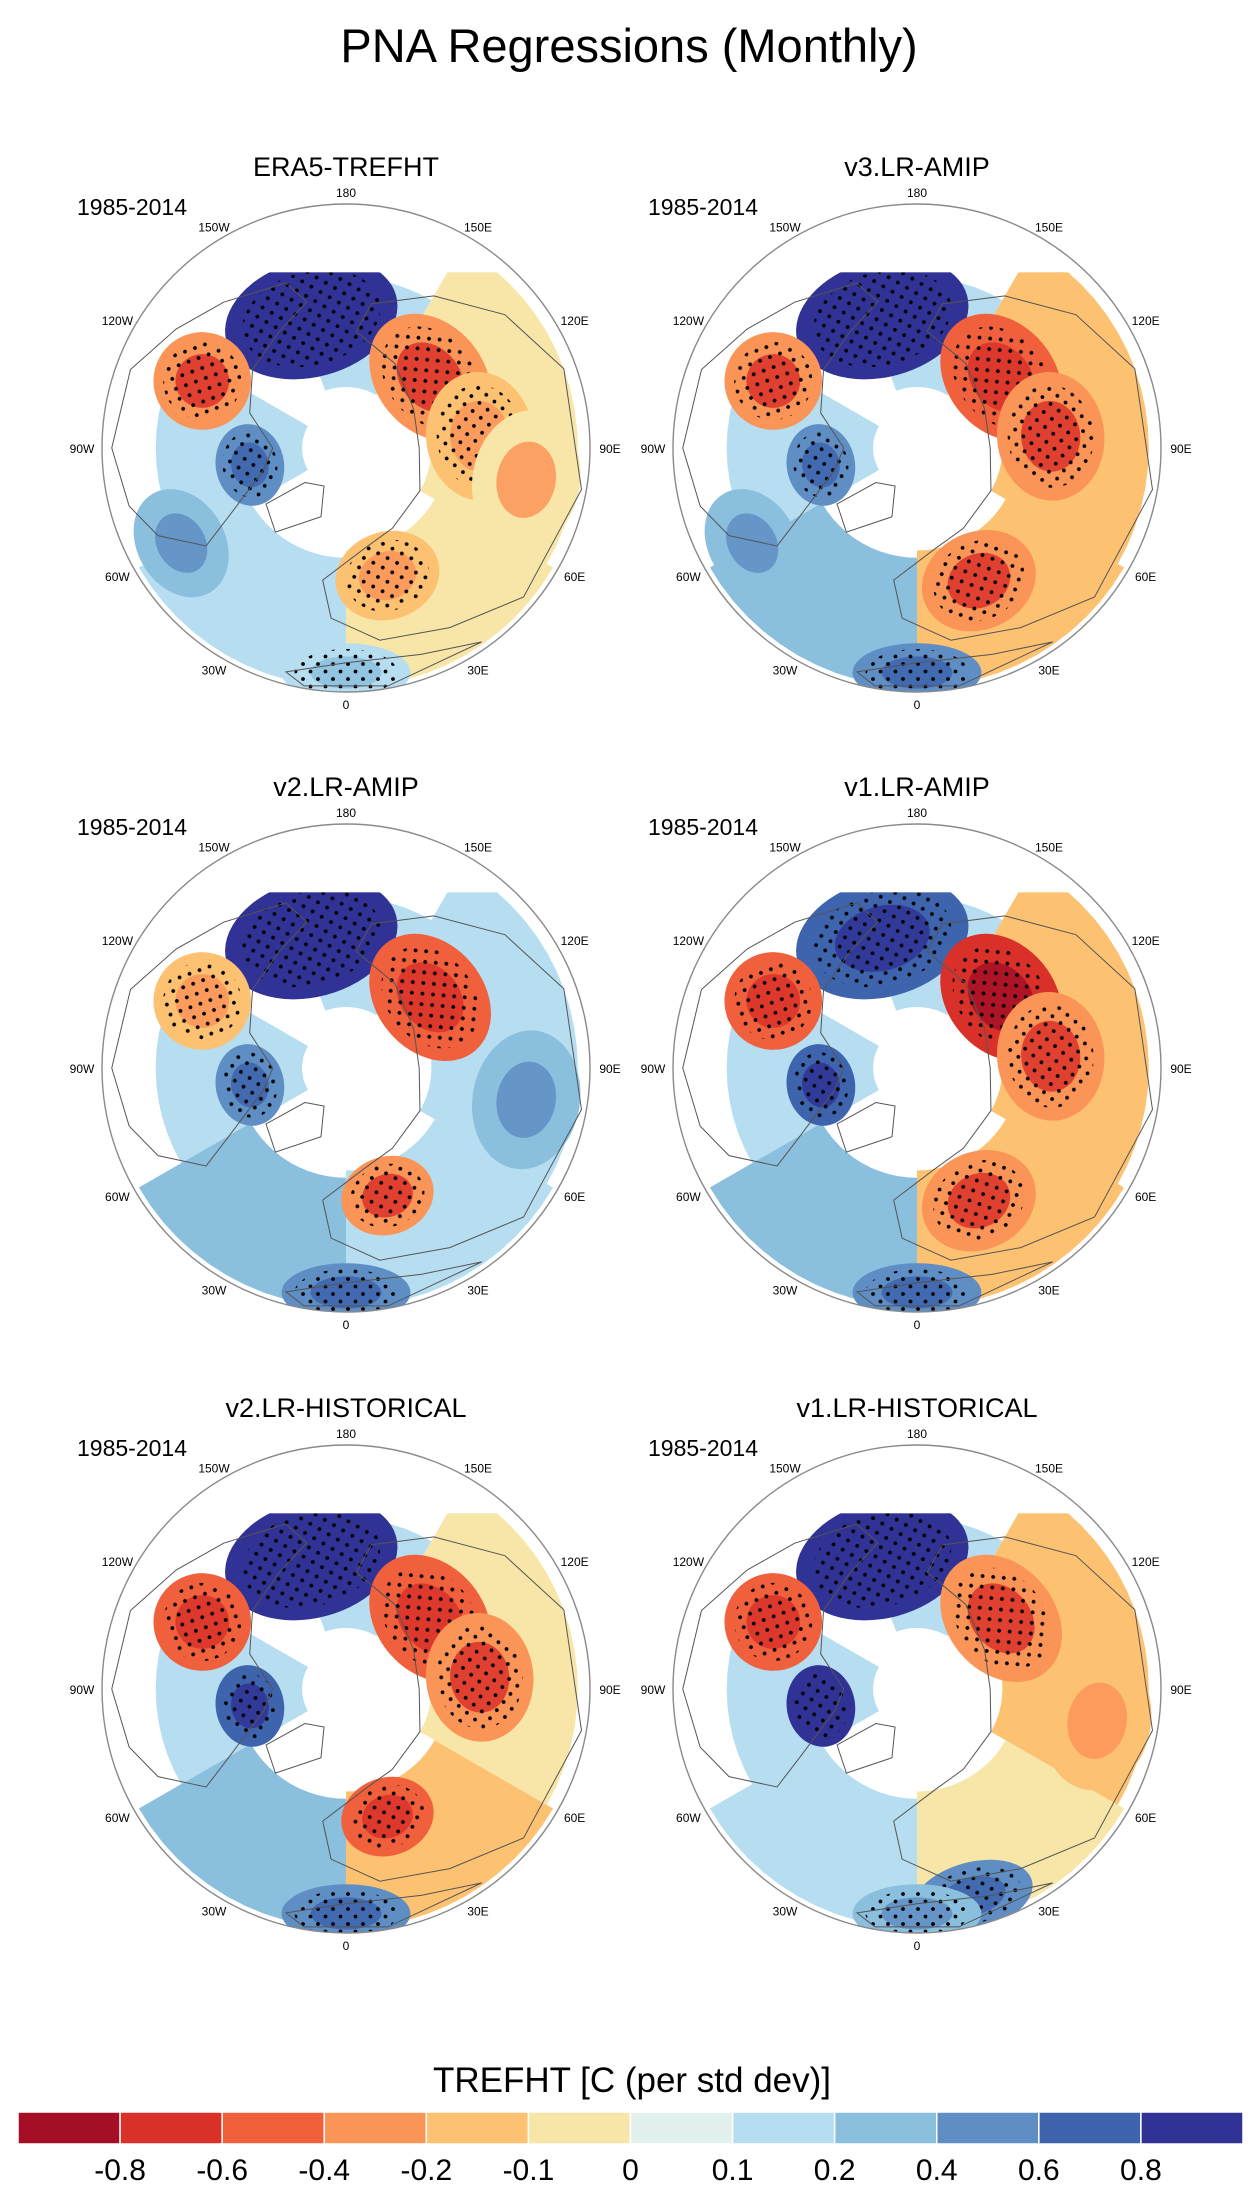 The image size is (1258, 2207). I want to click on anomaly-eastern-siberia-stipple, so click(430, 997).